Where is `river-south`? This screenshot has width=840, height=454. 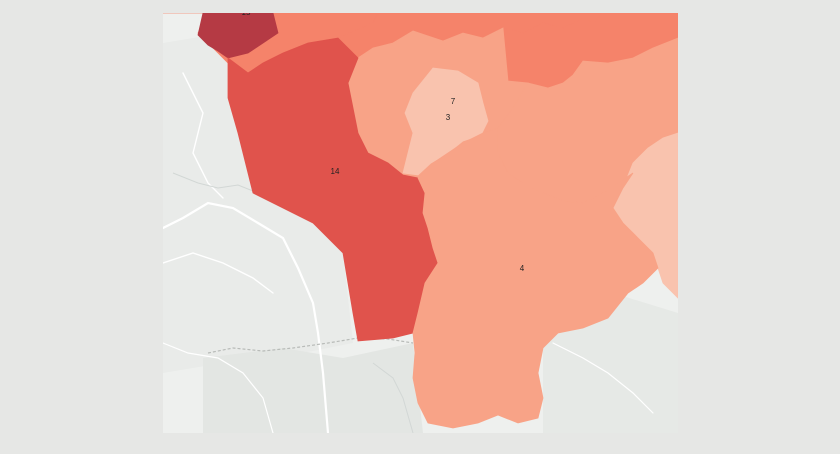 river-south is located at coordinates (393, 397).